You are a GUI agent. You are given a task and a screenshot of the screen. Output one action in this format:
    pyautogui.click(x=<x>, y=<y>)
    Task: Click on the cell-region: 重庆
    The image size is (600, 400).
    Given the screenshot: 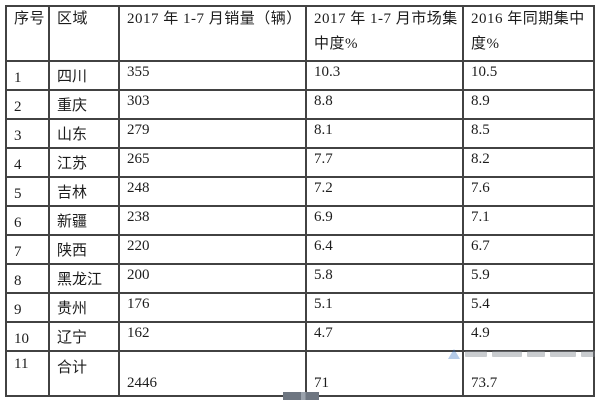 What is the action you would take?
    pyautogui.click(x=84, y=104)
    